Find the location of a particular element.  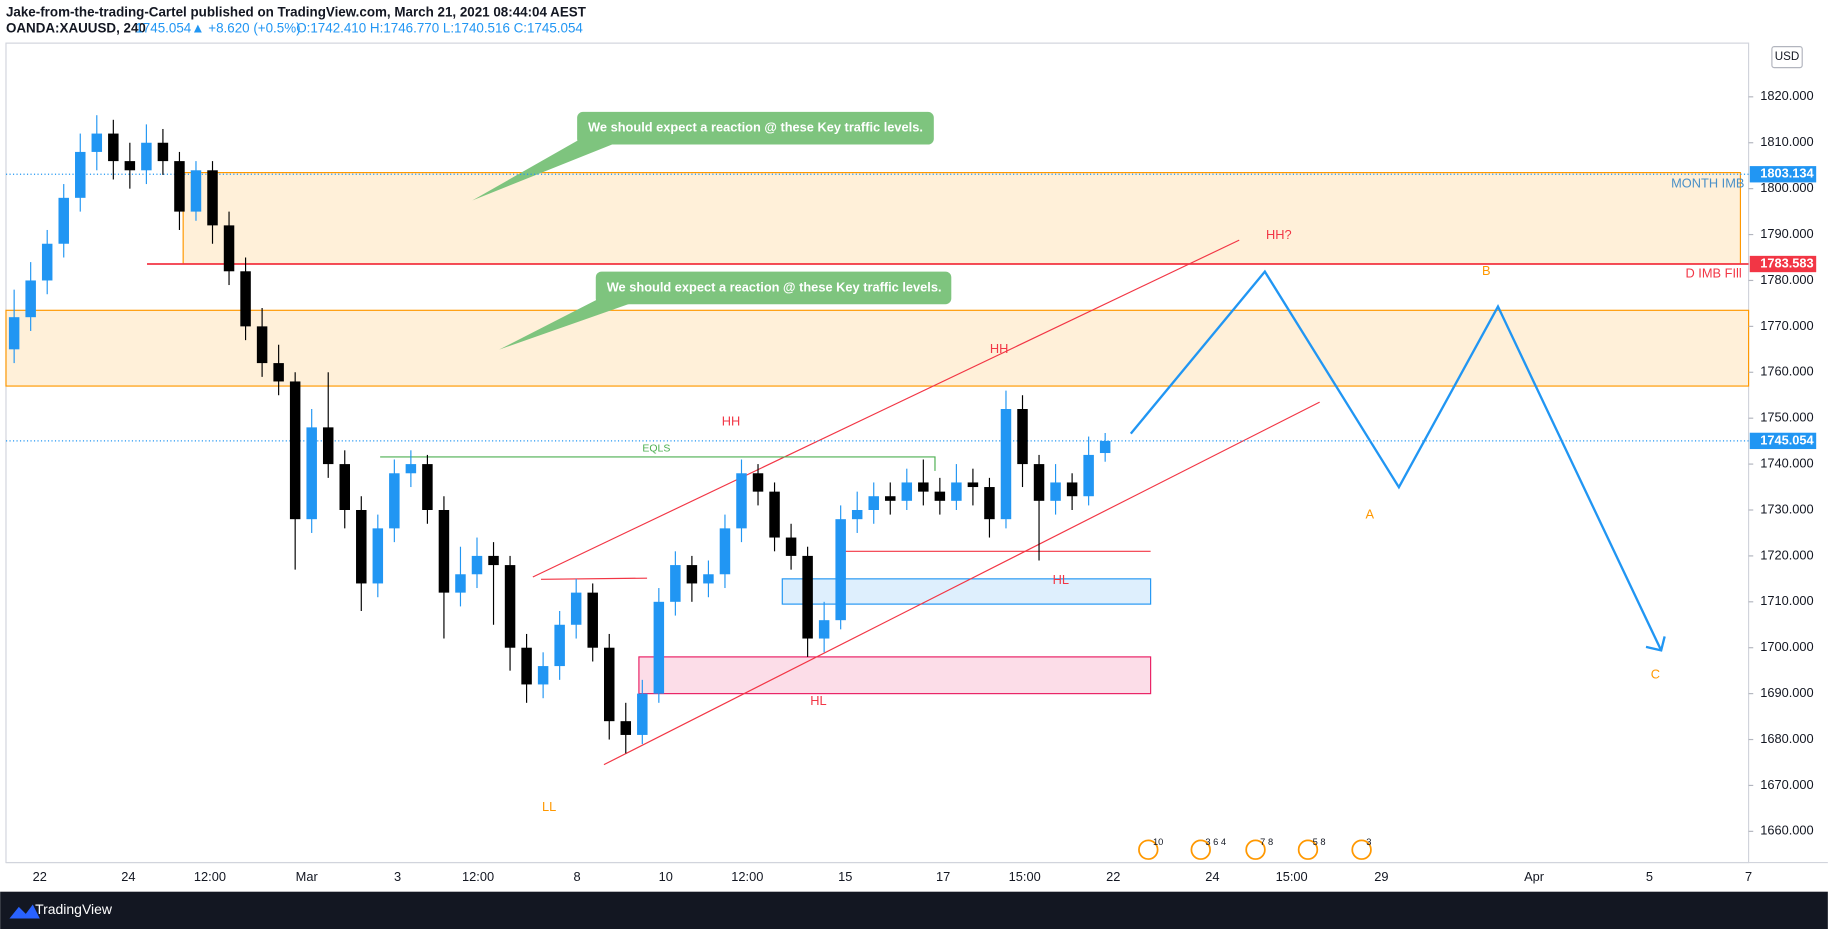

logo is located at coordinates (24, 911).